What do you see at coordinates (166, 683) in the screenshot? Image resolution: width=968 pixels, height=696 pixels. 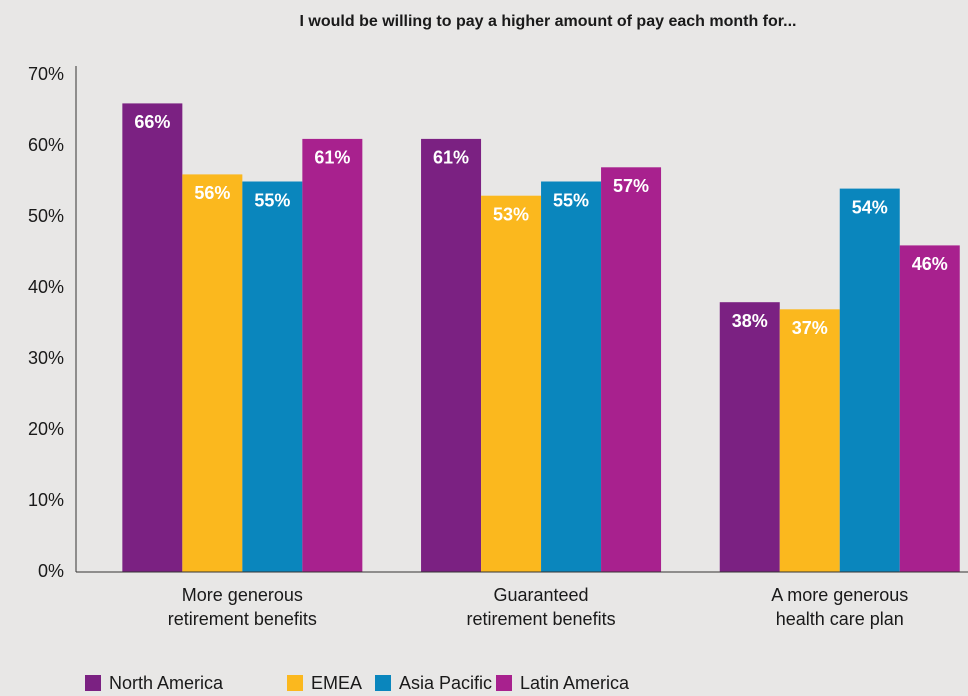 I see `legend-label: North America` at bounding box center [166, 683].